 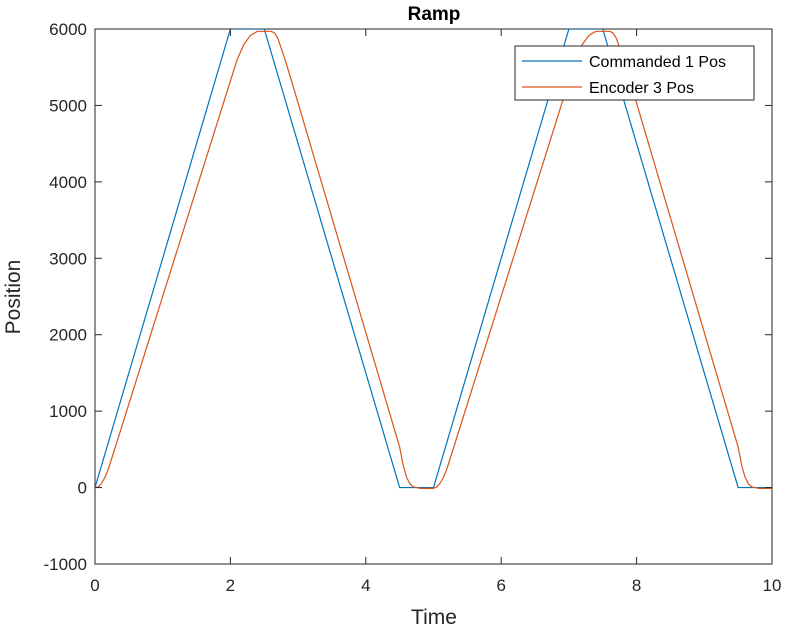 I want to click on y-tick-label: 1000, so click(x=68, y=411).